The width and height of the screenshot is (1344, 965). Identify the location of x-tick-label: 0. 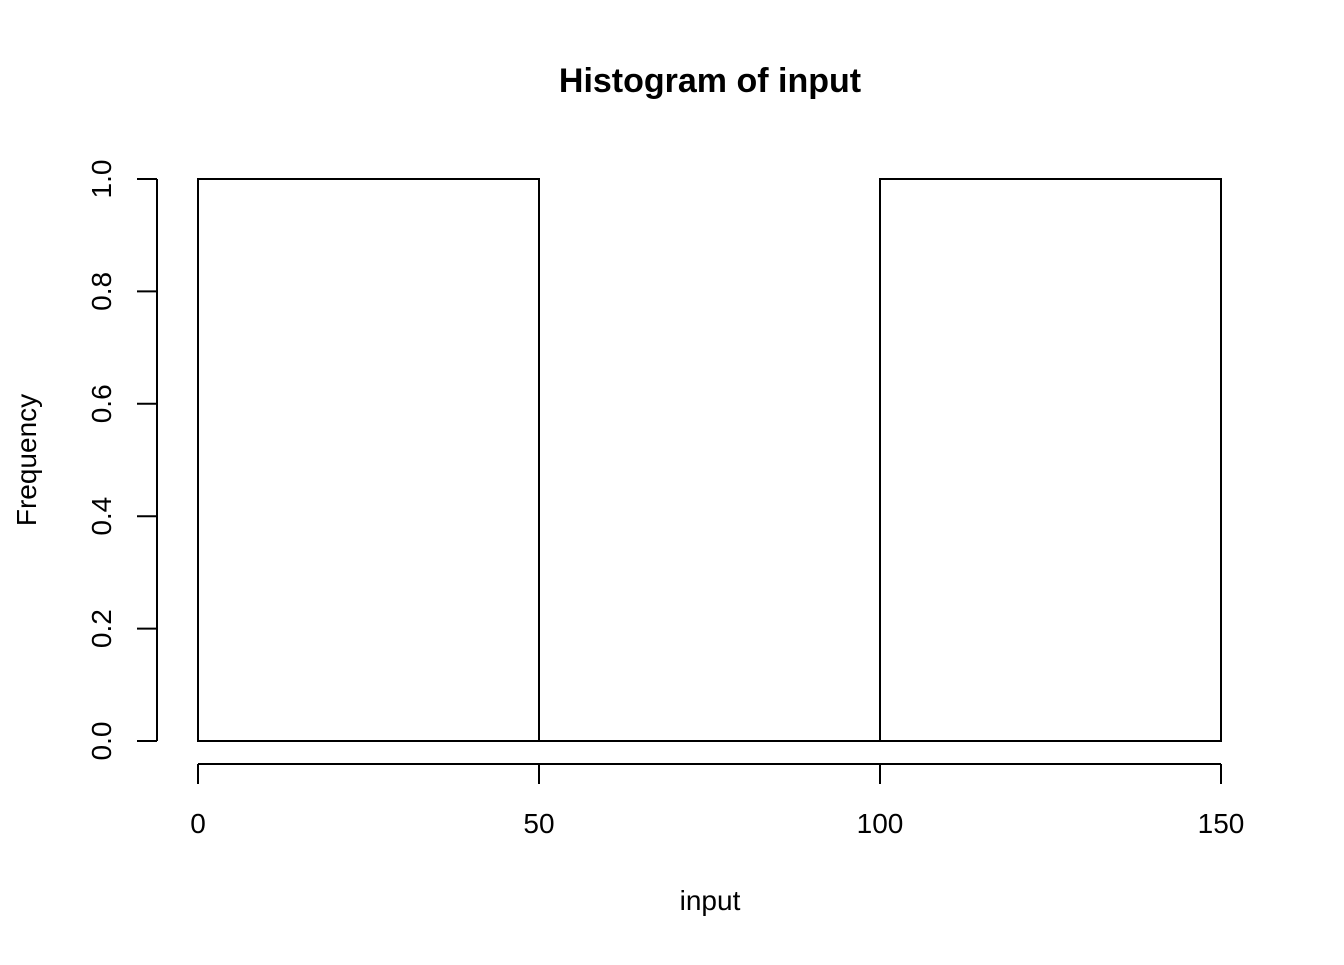
(198, 823).